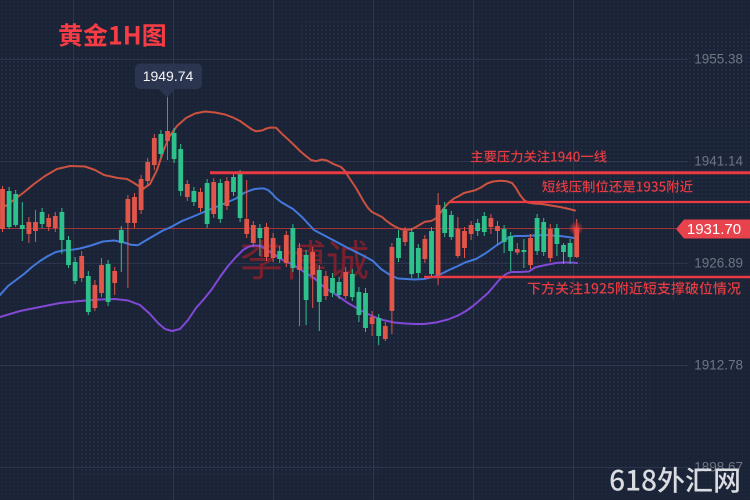 This screenshot has height=500, width=750. What do you see at coordinates (718, 467) in the screenshot?
I see `svg-text: 1898.67` at bounding box center [718, 467].